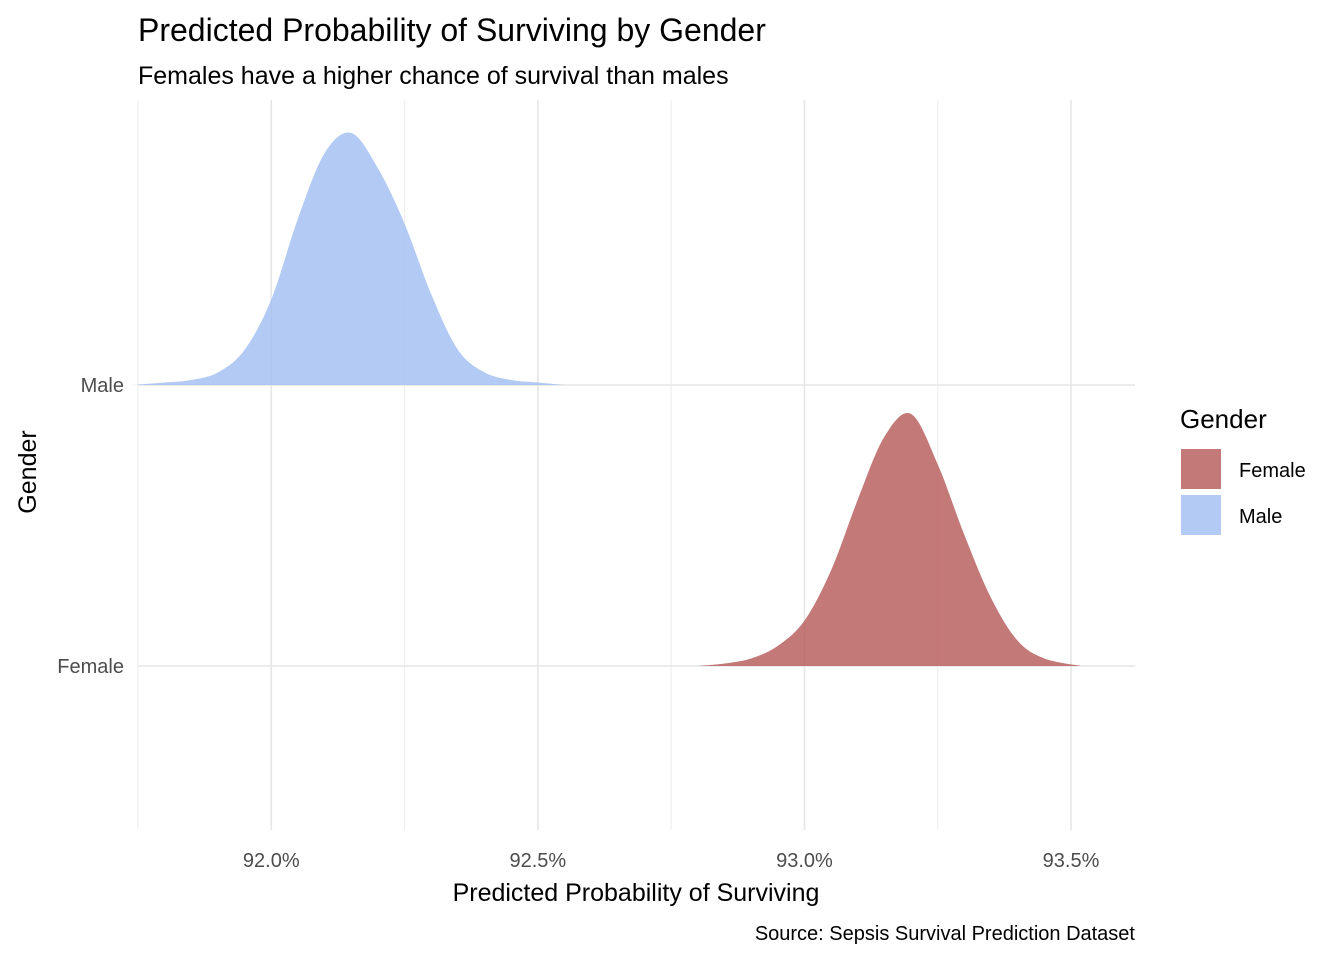  What do you see at coordinates (90, 667) in the screenshot?
I see `y-tick-label: Female` at bounding box center [90, 667].